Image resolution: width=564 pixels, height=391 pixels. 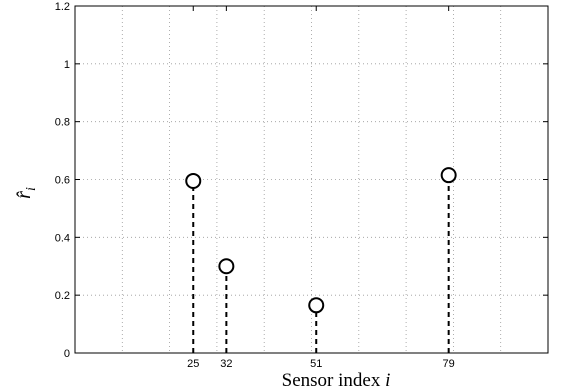 What do you see at coordinates (316, 364) in the screenshot?
I see `x-tick-label: 51` at bounding box center [316, 364].